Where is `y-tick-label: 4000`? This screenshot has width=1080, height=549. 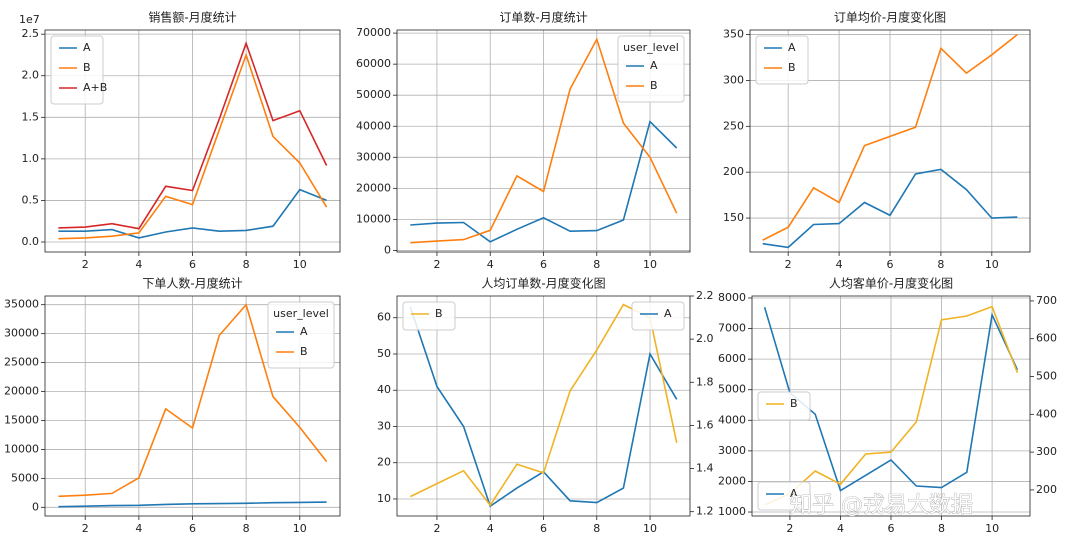
y-tick-label: 4000 is located at coordinates (732, 419).